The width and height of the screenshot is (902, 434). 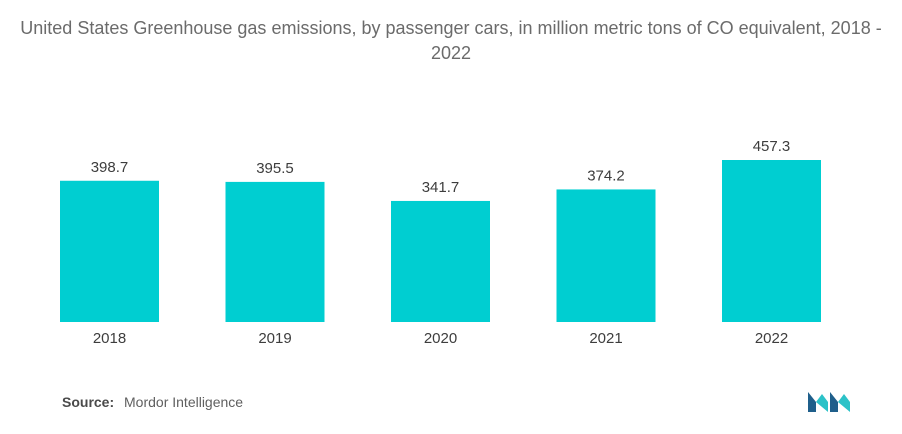 I want to click on category-label-2018: 2018, so click(x=109, y=338).